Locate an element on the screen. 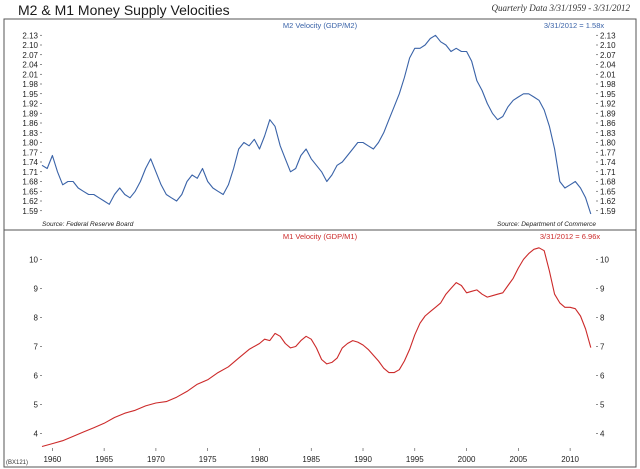 Image resolution: width=640 pixels, height=469 pixels. m1-ytick-left: 4 is located at coordinates (36, 433).